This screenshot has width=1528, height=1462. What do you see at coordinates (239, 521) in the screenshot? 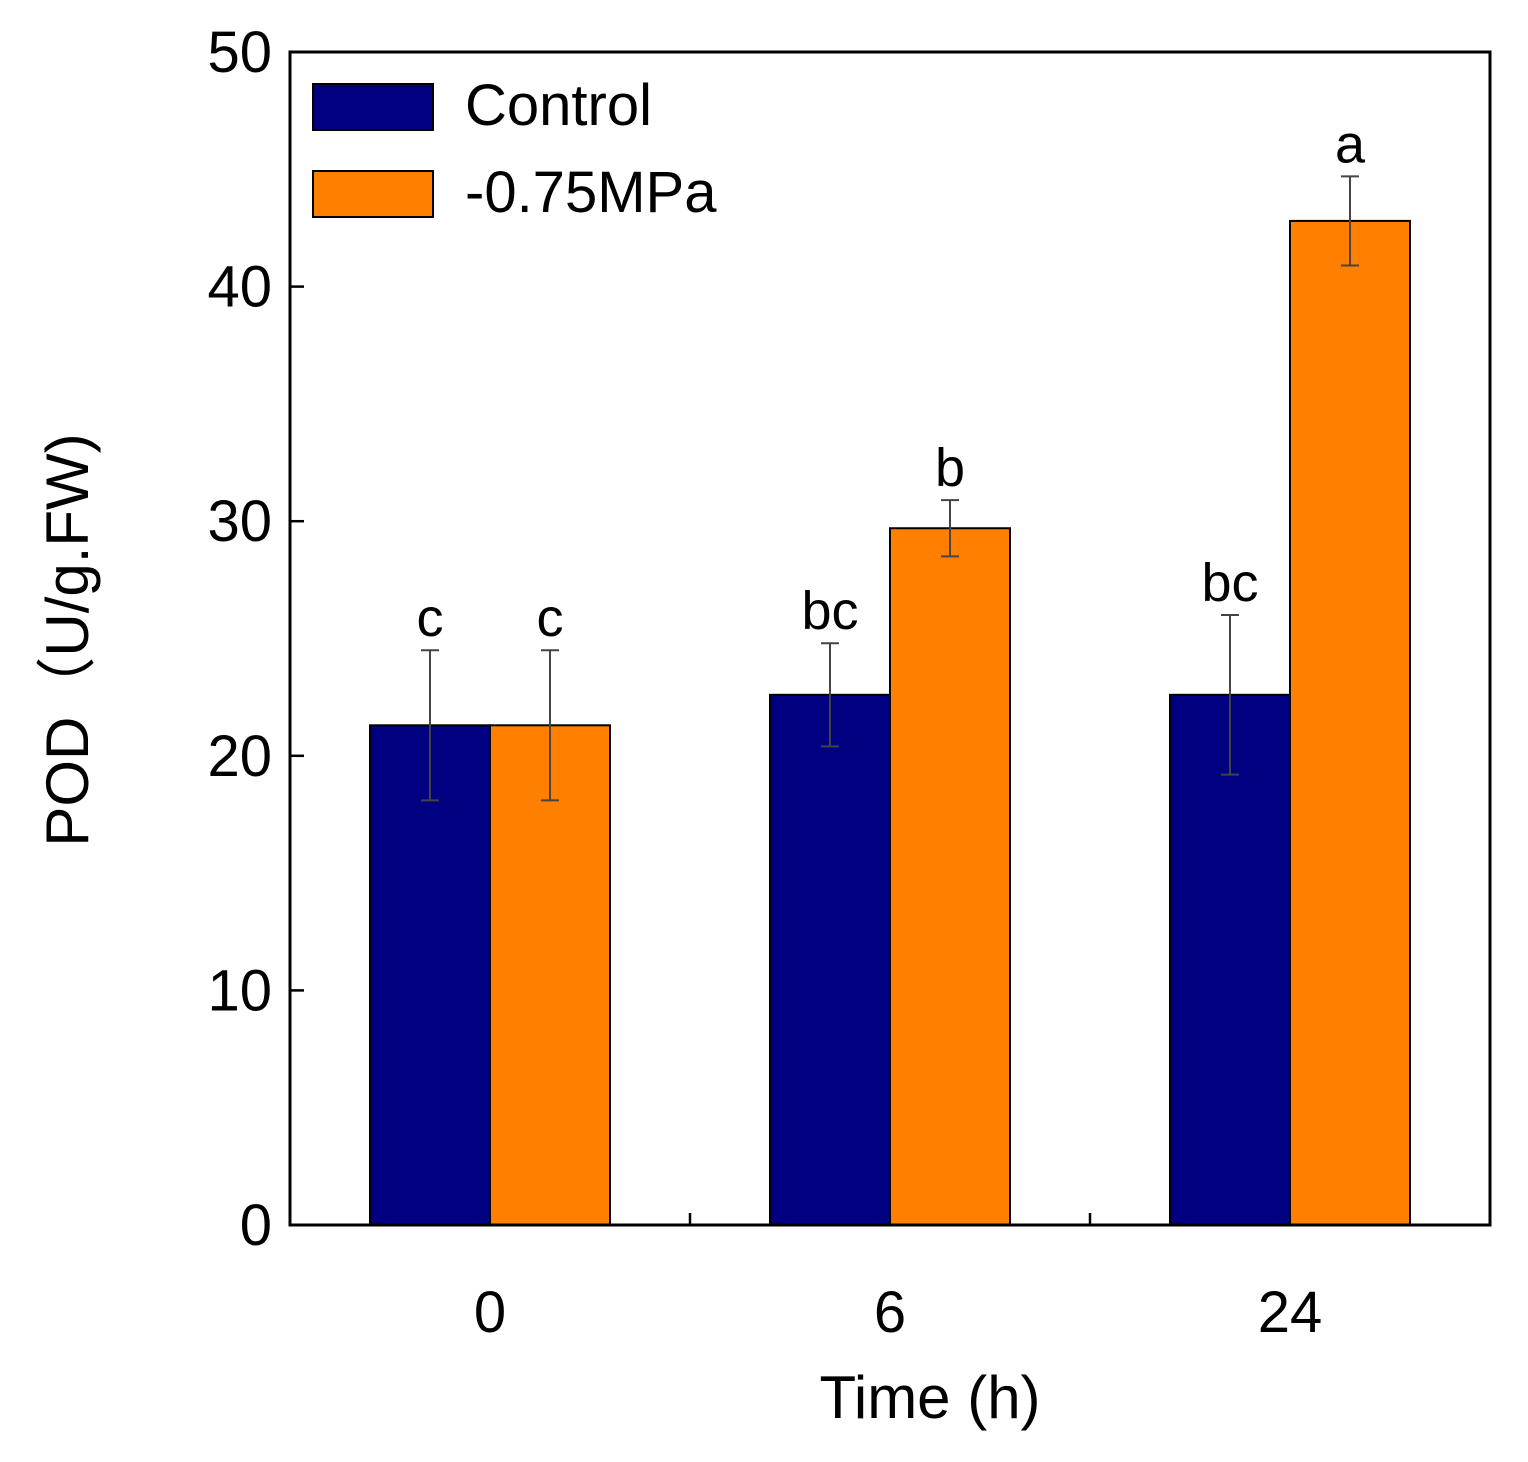
I see `y-tick-label: 30` at bounding box center [239, 521].